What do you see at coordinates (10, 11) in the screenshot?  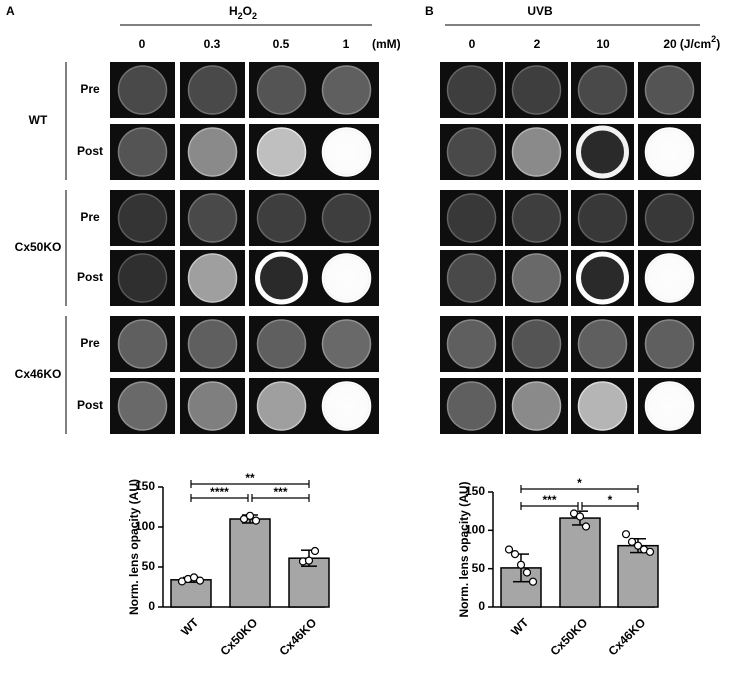 I see `panel-label: A` at bounding box center [10, 11].